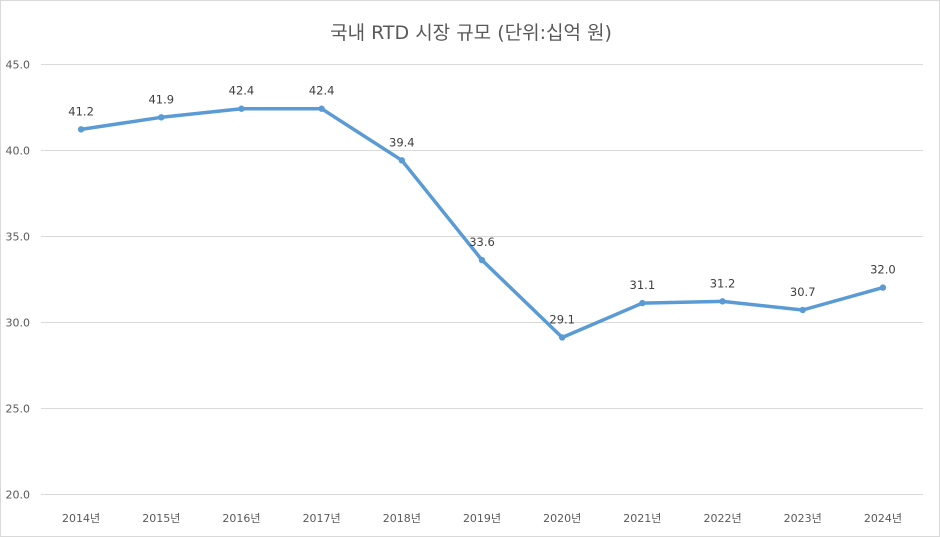 This screenshot has width=940, height=537. Describe the element at coordinates (402, 142) in the screenshot. I see `data-label: 39.4` at that location.